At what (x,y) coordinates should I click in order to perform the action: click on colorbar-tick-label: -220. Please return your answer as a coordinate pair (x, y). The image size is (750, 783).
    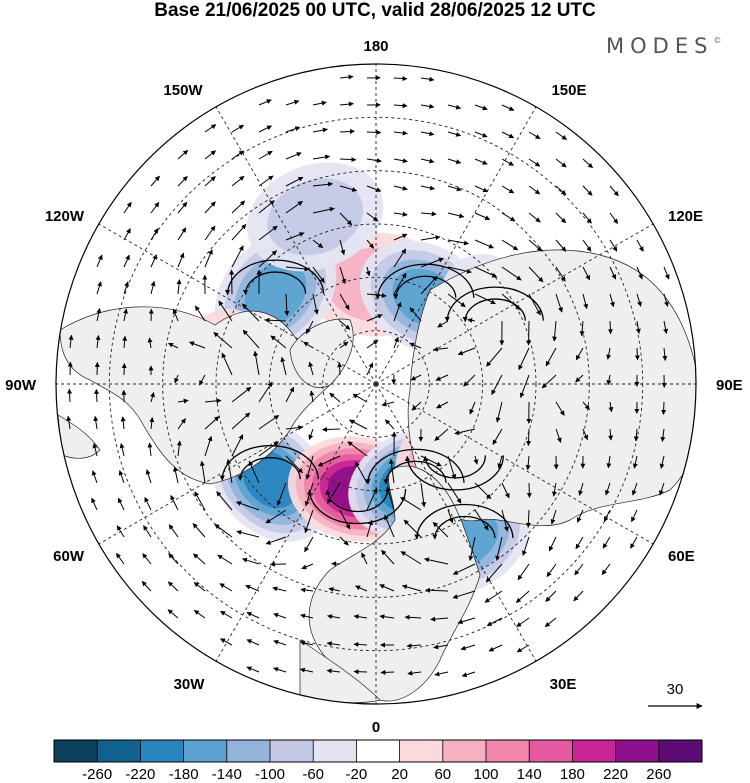
    Looking at the image, I should click on (140, 774).